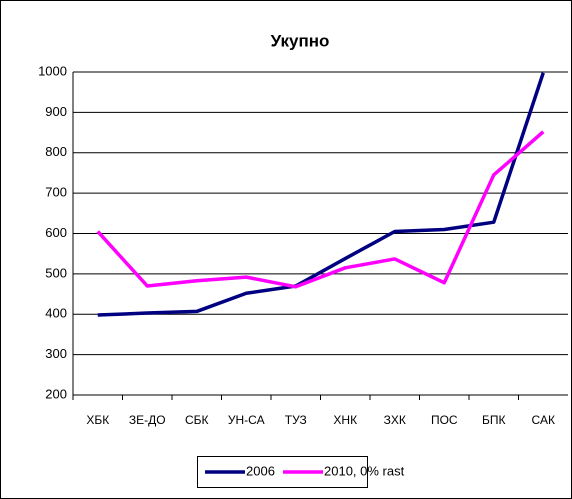 The height and width of the screenshot is (499, 572). What do you see at coordinates (197, 420) in the screenshot?
I see `x-tick-label: СБК` at bounding box center [197, 420].